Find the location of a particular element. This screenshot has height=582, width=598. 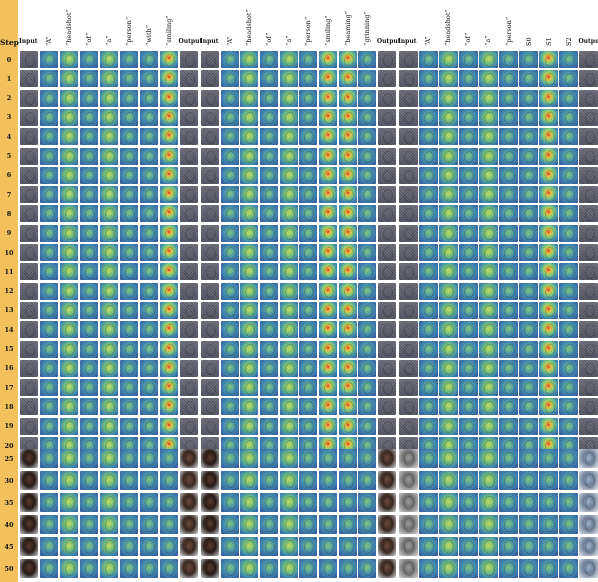

step-label: 8 is located at coordinates (9, 213).